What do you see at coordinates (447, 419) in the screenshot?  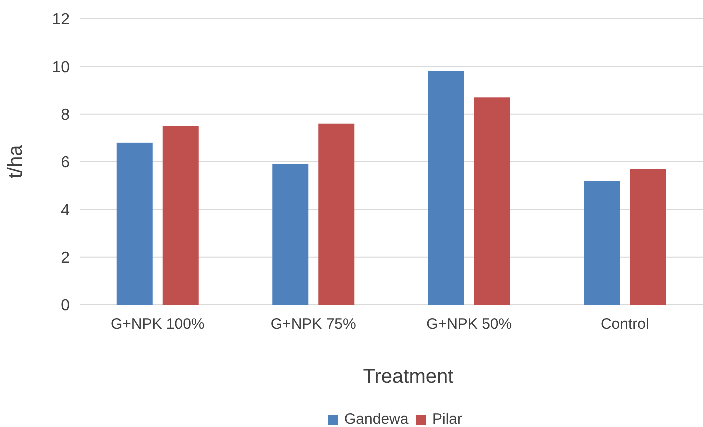 I see `legend-label: Pilar` at bounding box center [447, 419].